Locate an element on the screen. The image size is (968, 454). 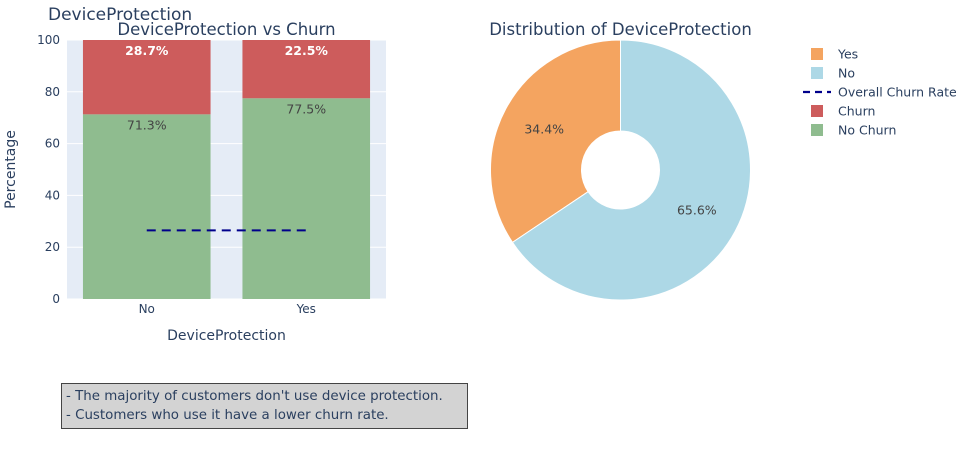
pie-value-label: 34.4% is located at coordinates (544, 128).